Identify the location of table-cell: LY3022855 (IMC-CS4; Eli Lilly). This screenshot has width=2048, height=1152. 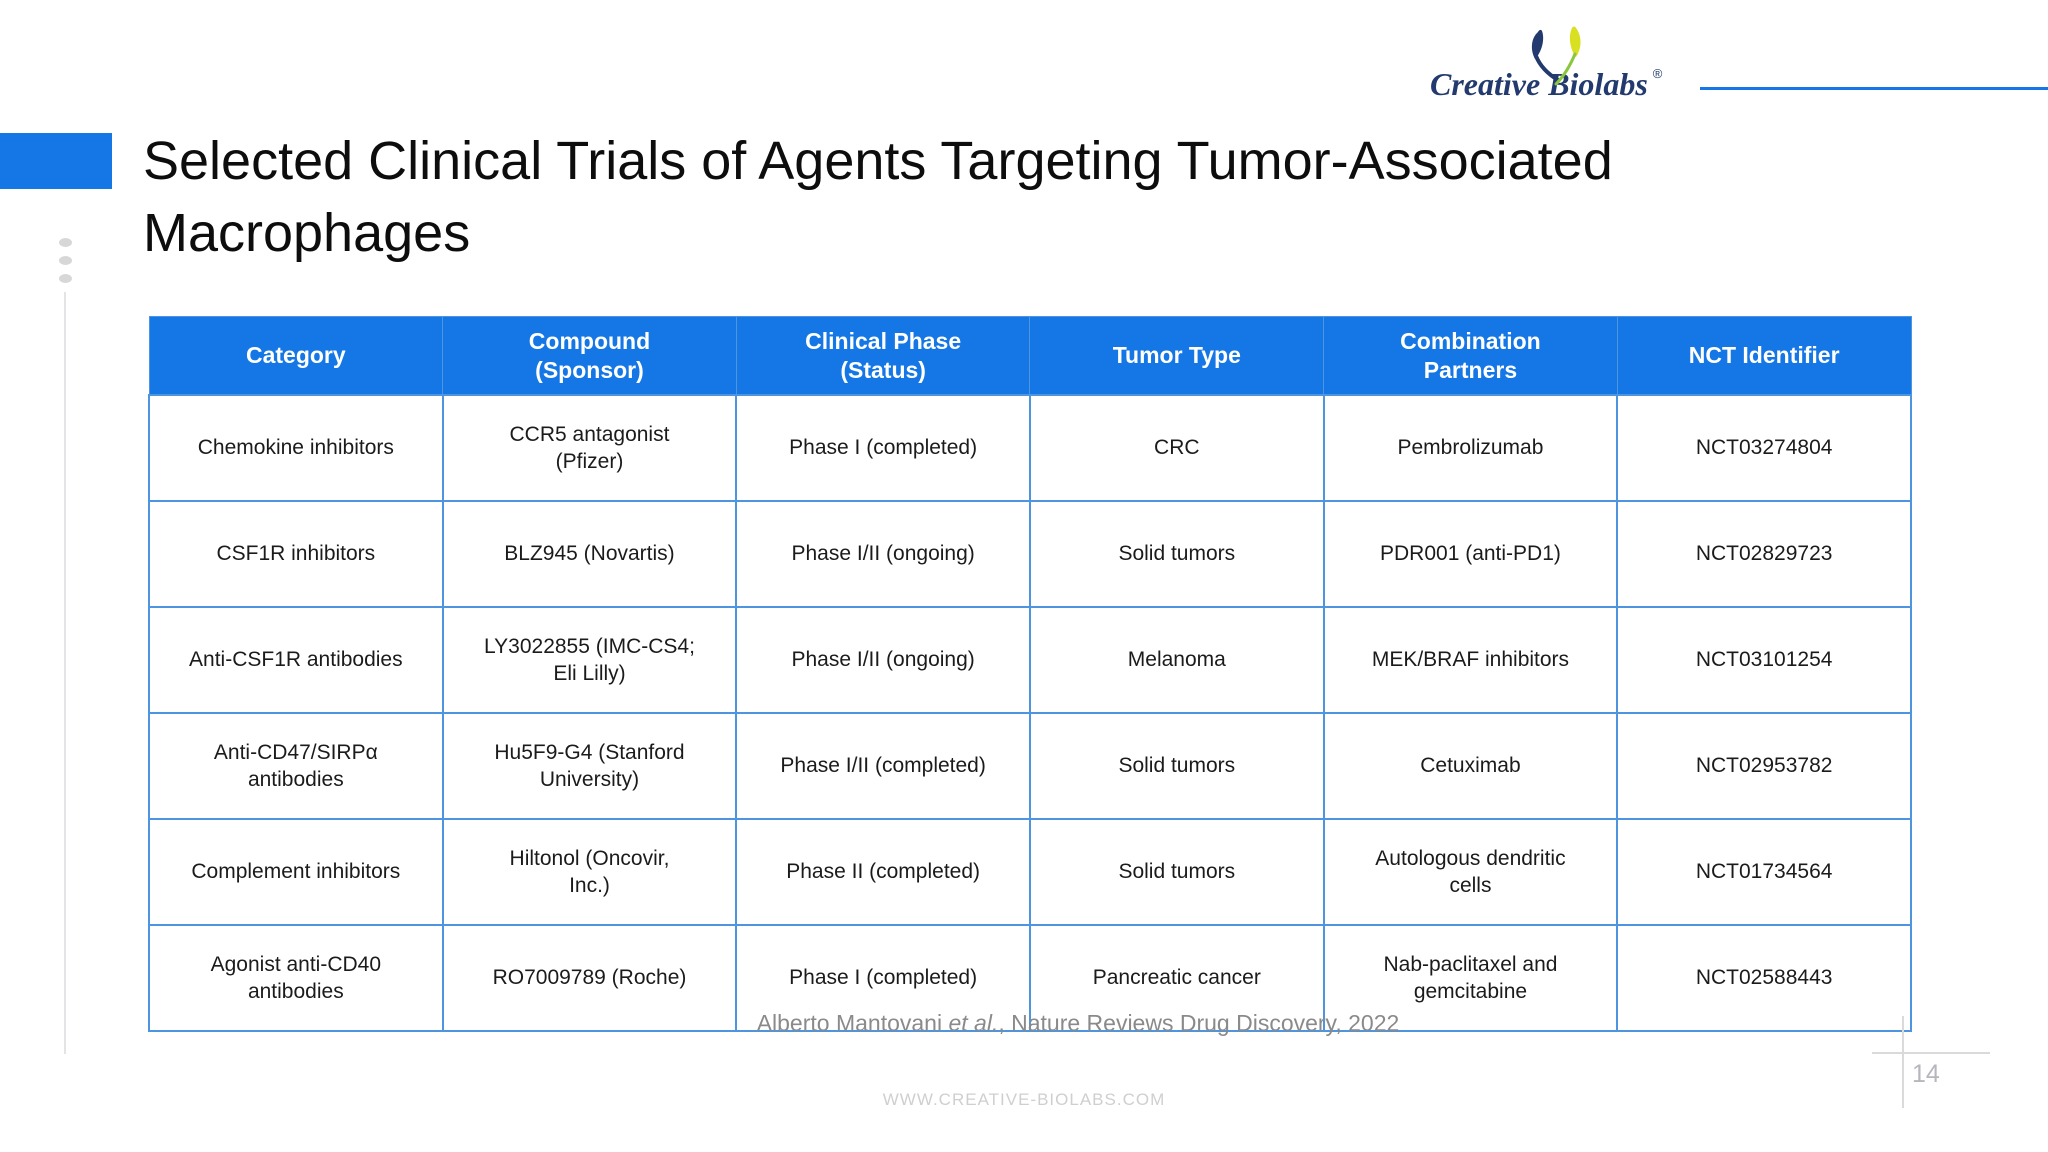
(589, 660).